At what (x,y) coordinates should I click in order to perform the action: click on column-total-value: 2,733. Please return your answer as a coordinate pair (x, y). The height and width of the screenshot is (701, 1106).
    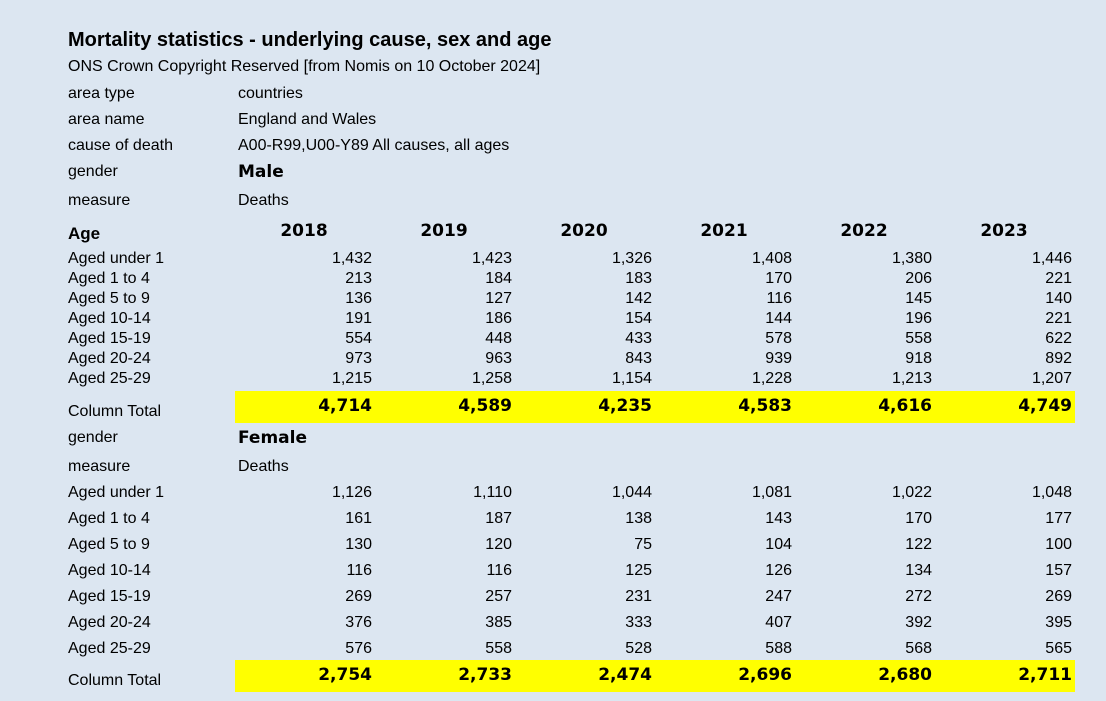
    Looking at the image, I should click on (485, 675).